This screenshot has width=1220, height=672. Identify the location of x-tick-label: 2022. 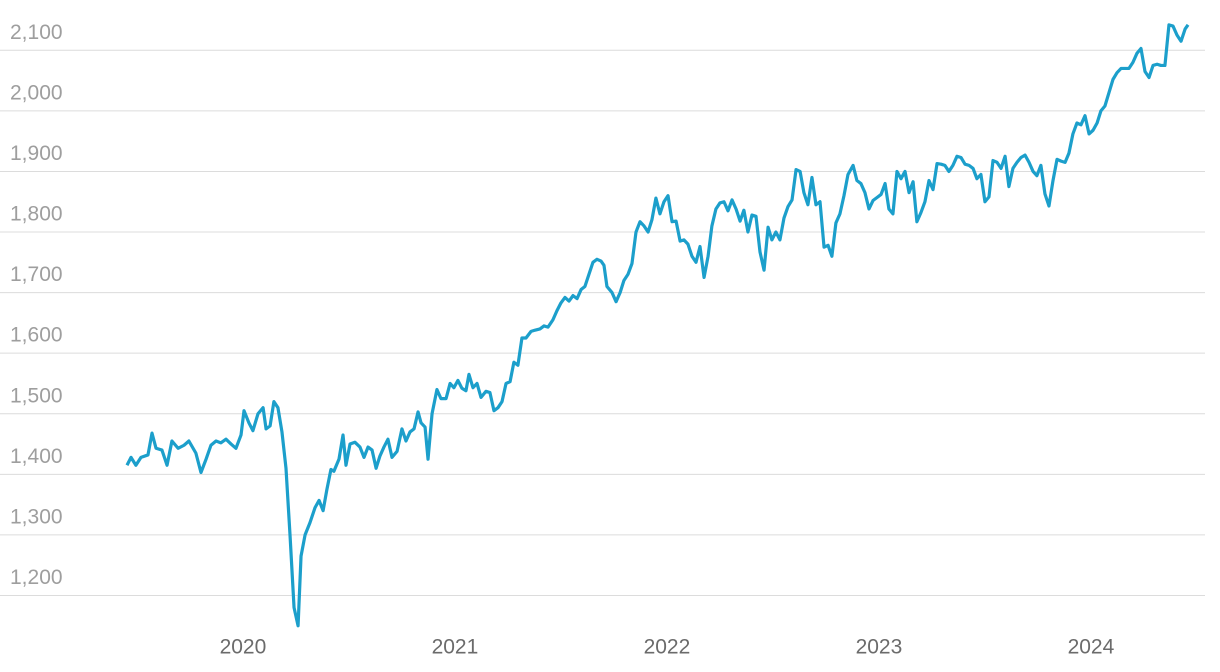
(667, 647).